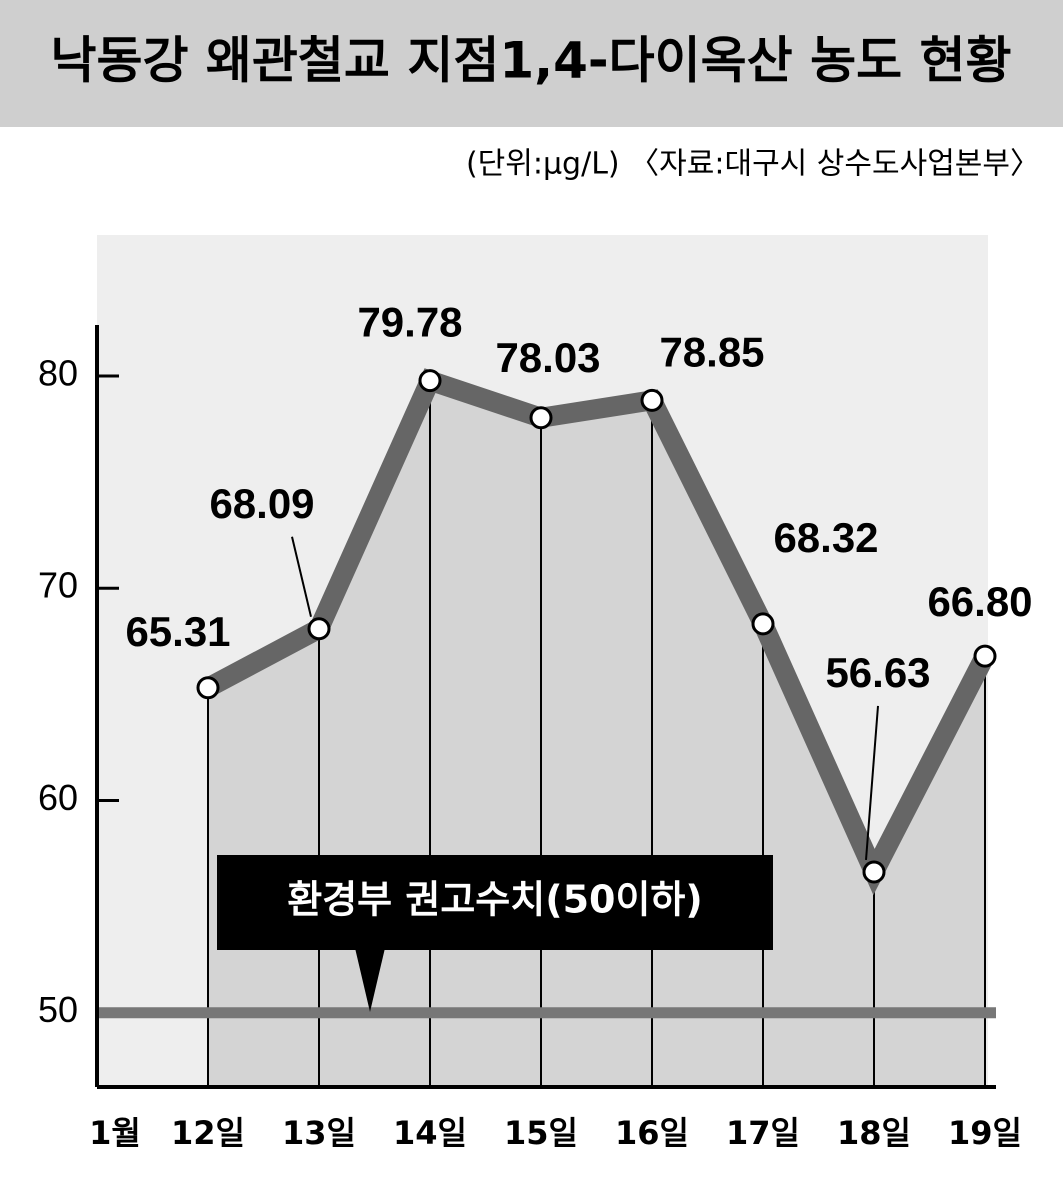  What do you see at coordinates (874, 1133) in the screenshot?
I see `x-tick-label: 18일` at bounding box center [874, 1133].